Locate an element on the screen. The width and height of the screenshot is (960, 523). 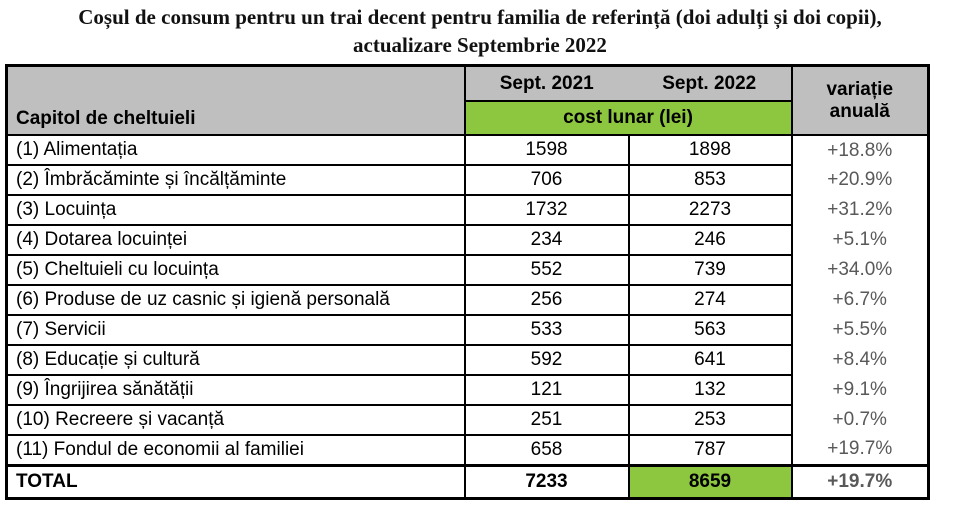
value-2022-cell: 853 is located at coordinates (710, 180).